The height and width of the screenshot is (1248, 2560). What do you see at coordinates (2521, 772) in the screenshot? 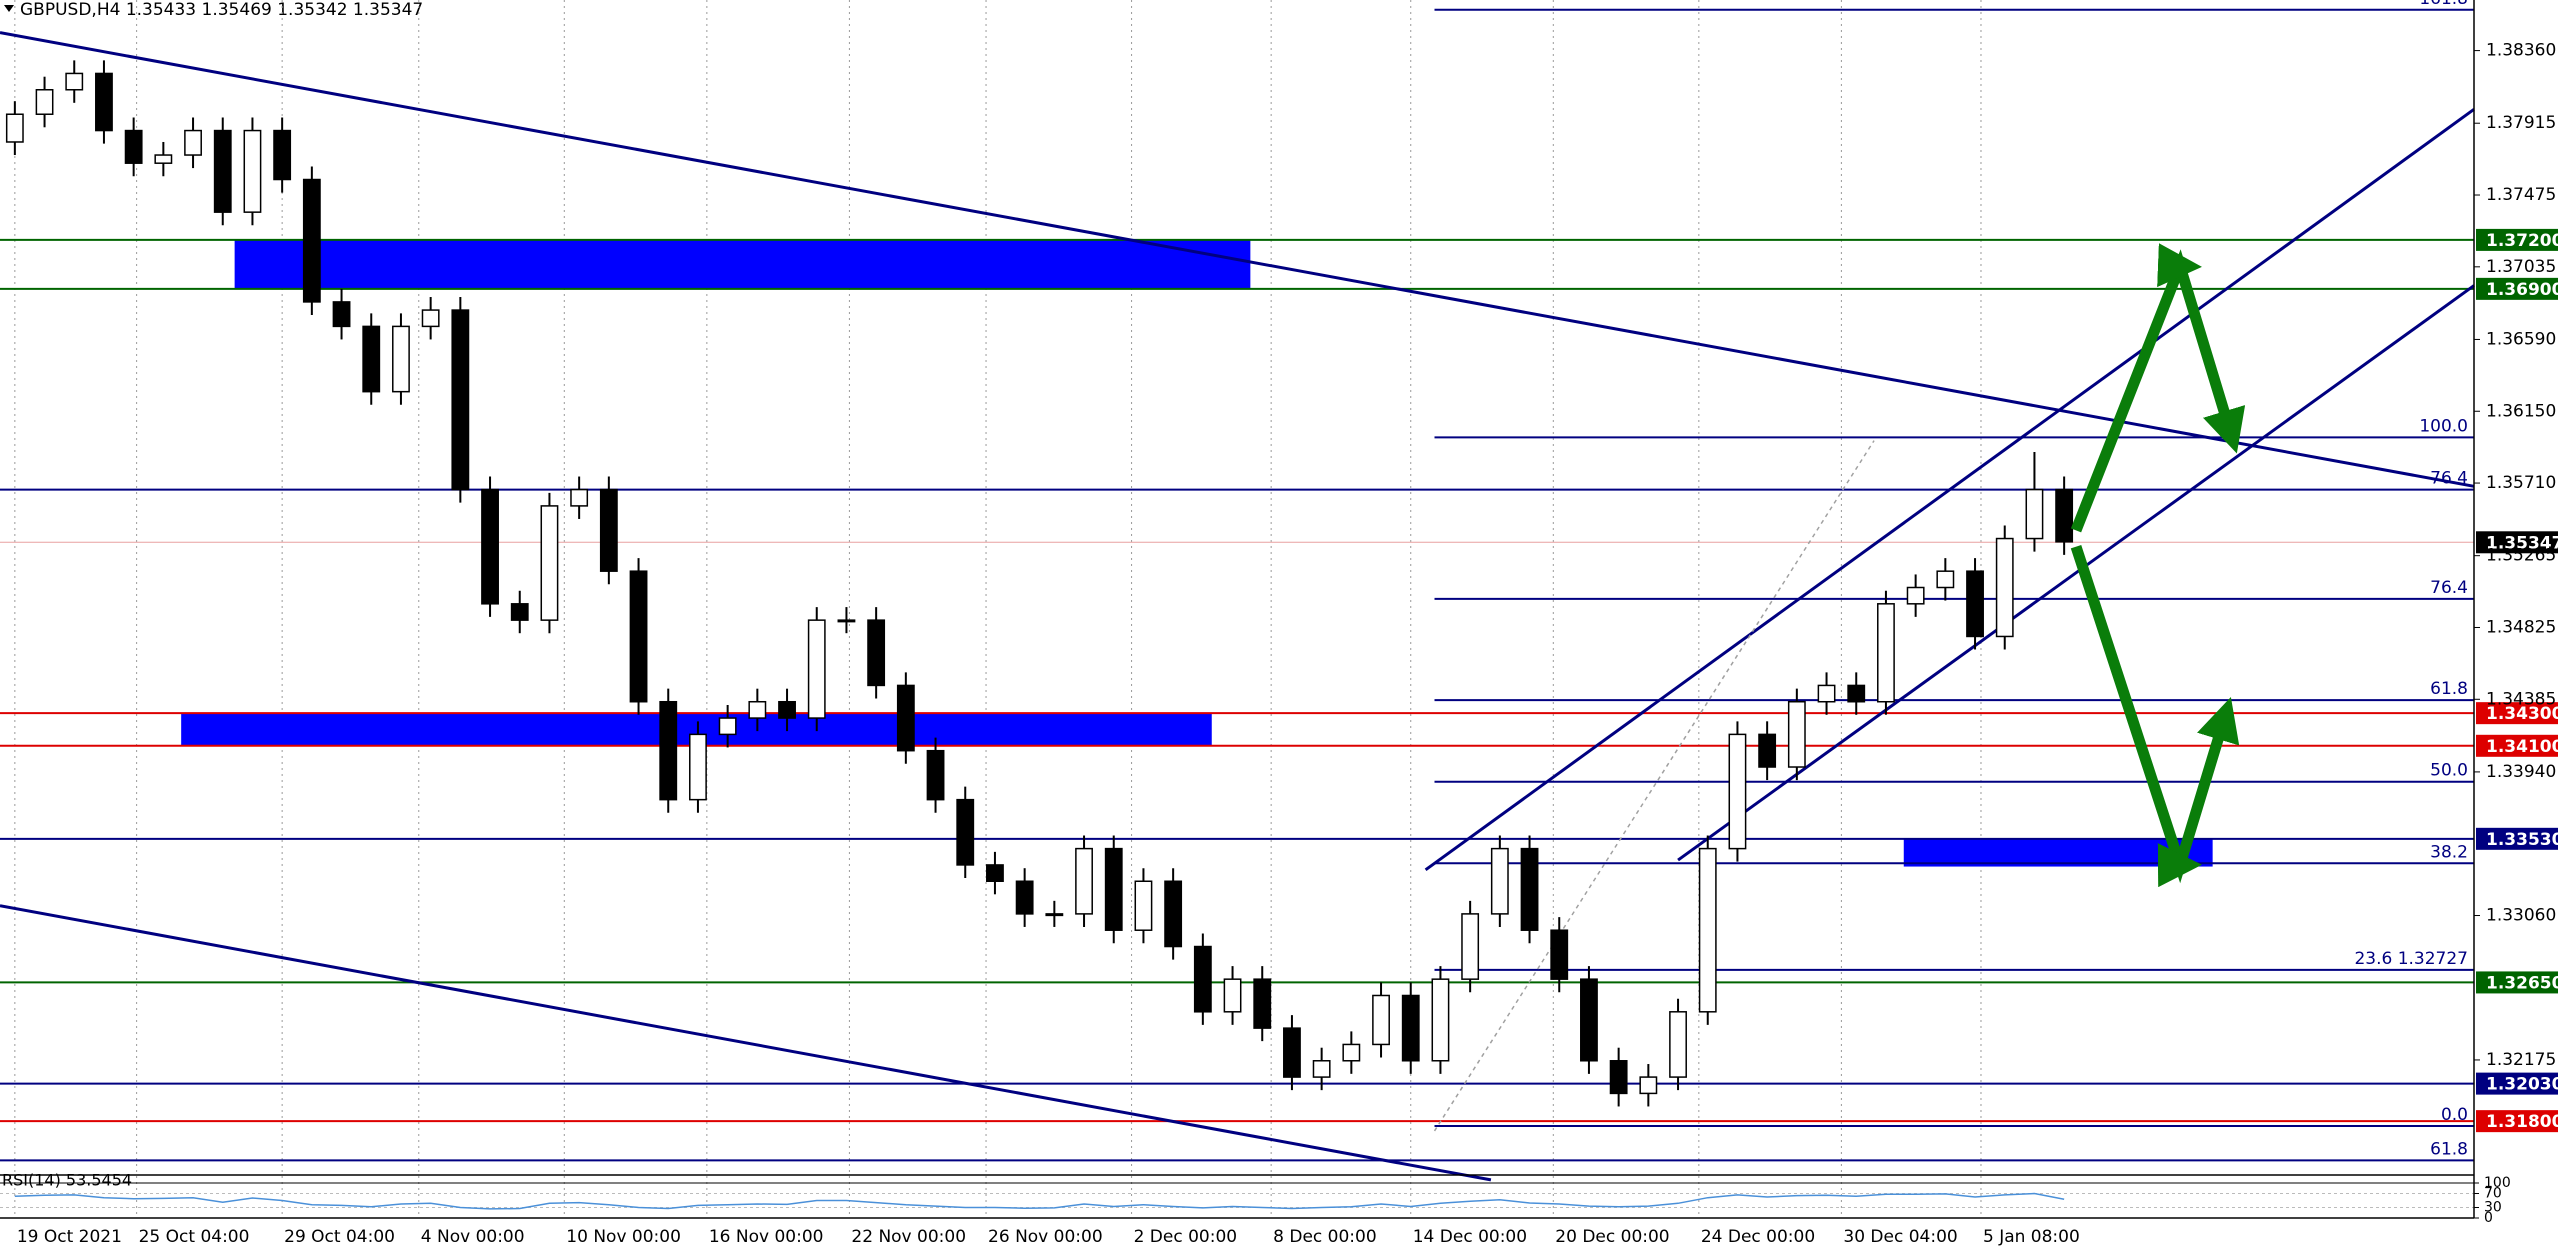
I see `y-tick-label: 1.33940` at bounding box center [2521, 772].